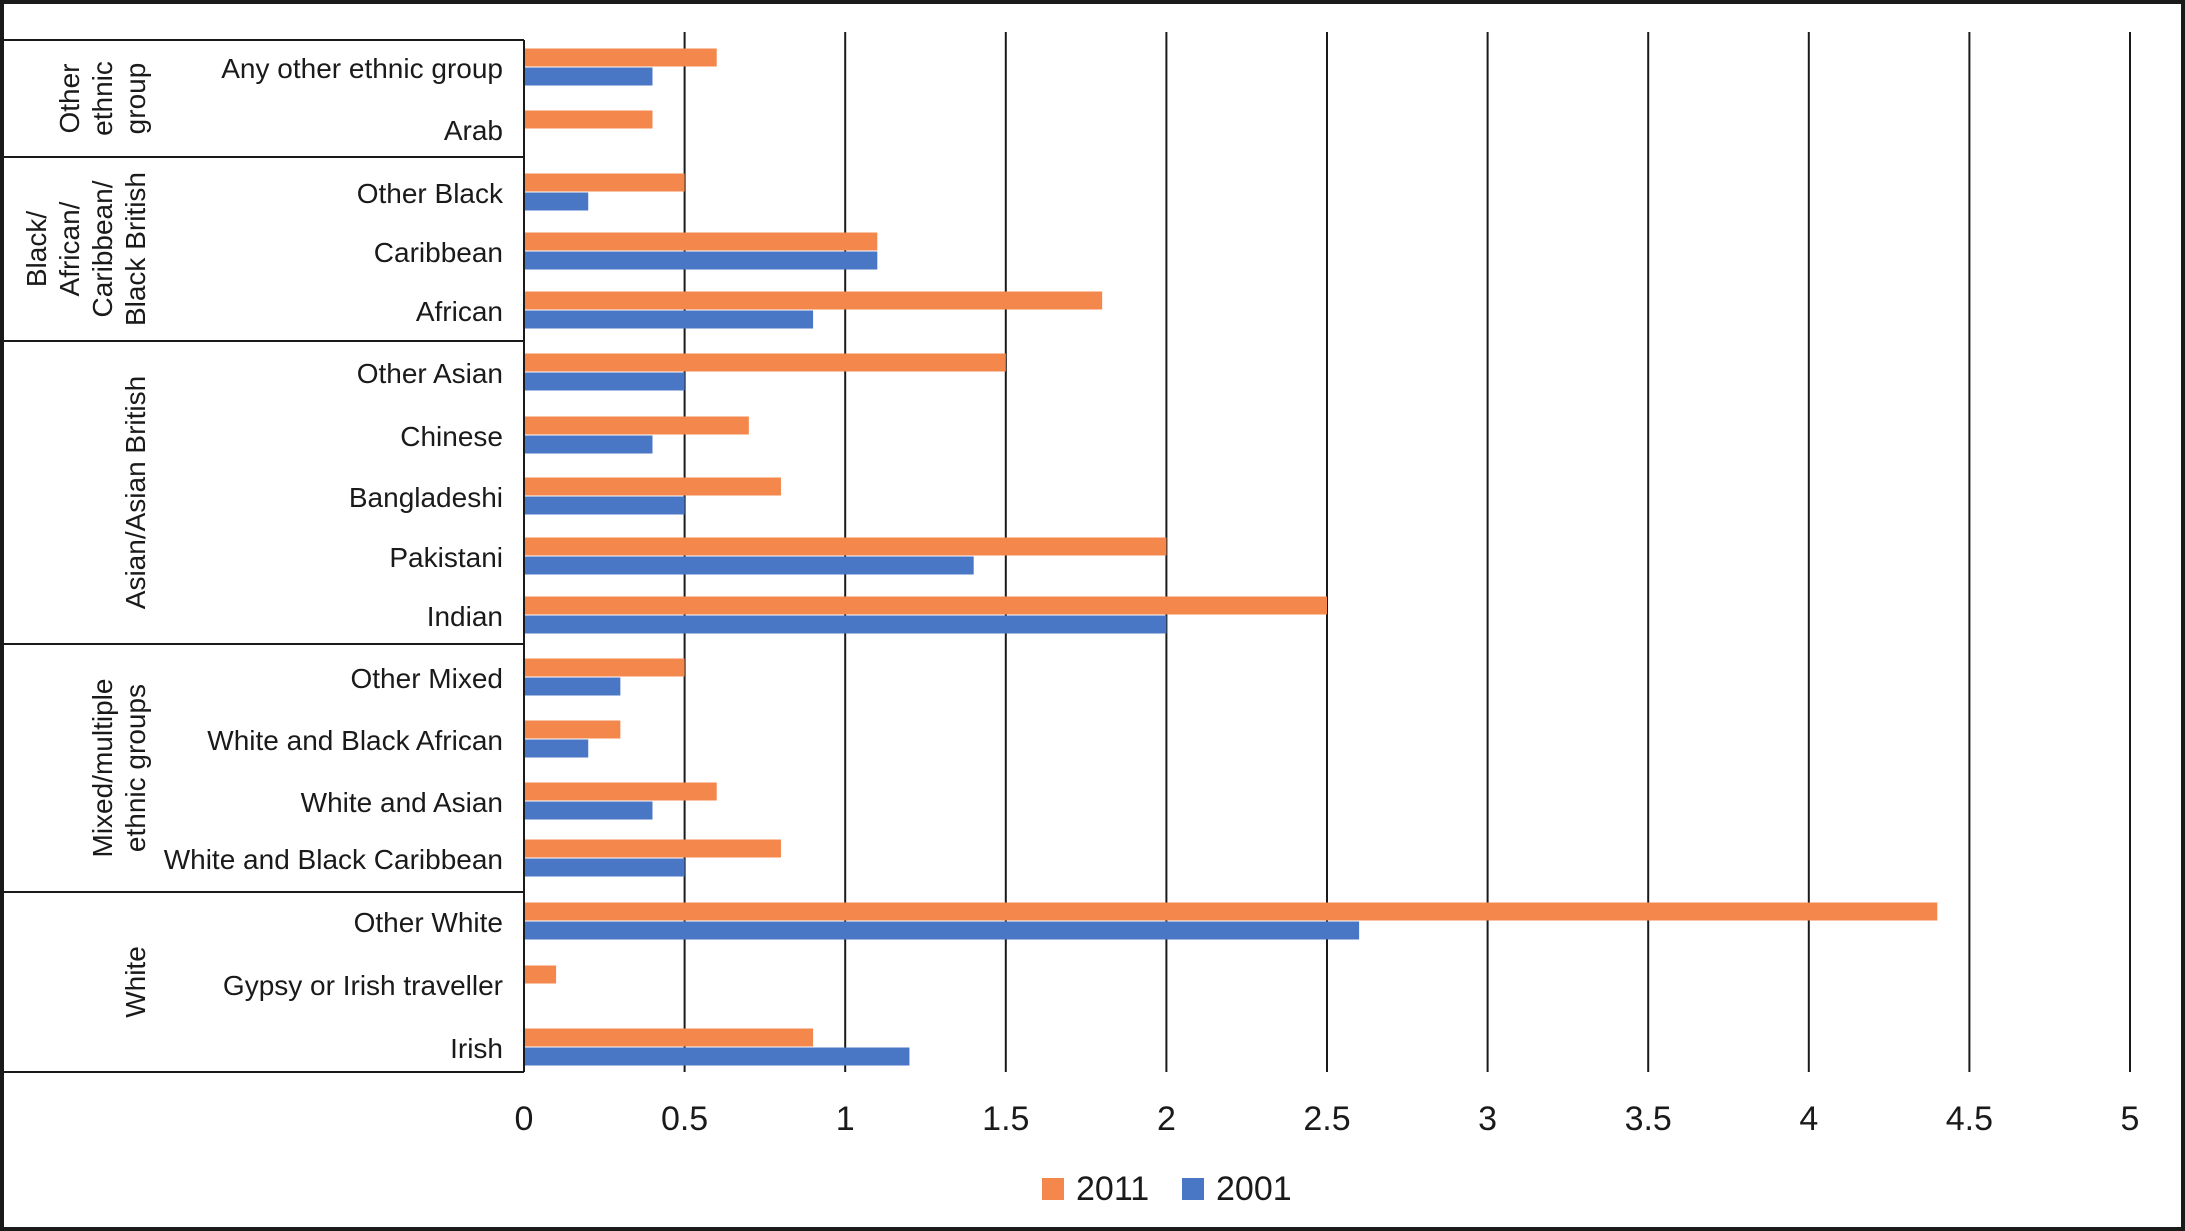 The width and height of the screenshot is (2185, 1231). Describe the element at coordinates (362, 68) in the screenshot. I see `category-label: Any other ethnic group` at that location.